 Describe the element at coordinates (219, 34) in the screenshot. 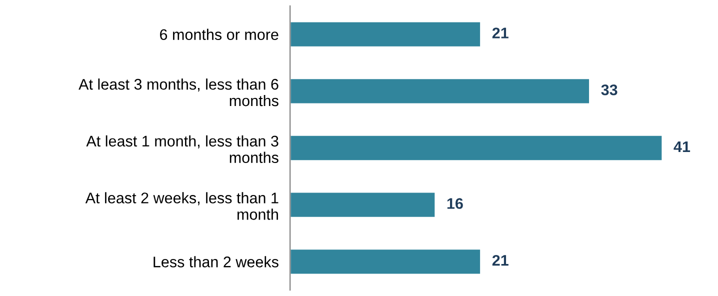

I see `y-tick-label: 6 months or more` at that location.